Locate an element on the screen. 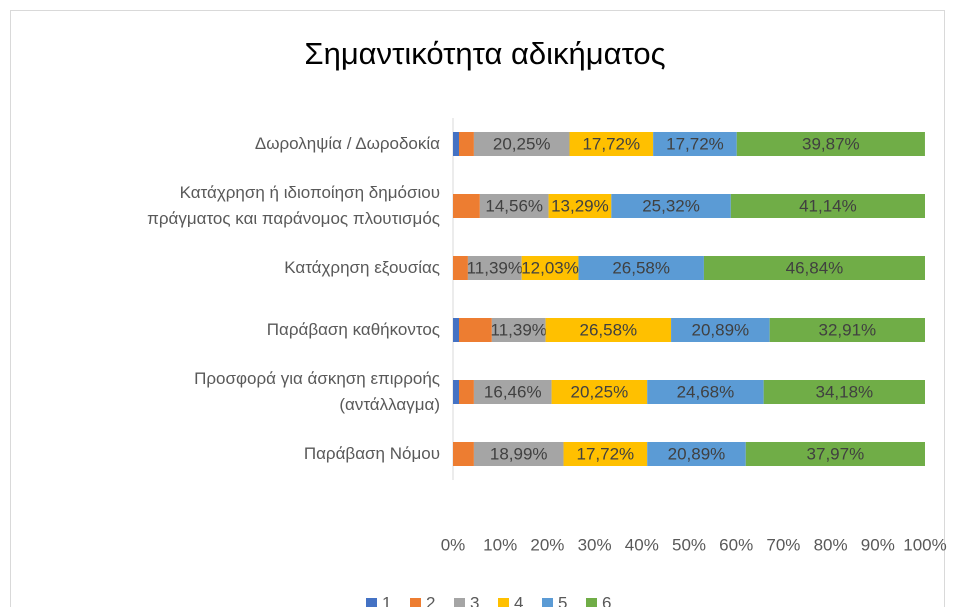 The image size is (955, 607). x-tick-label: 70% is located at coordinates (783, 544).